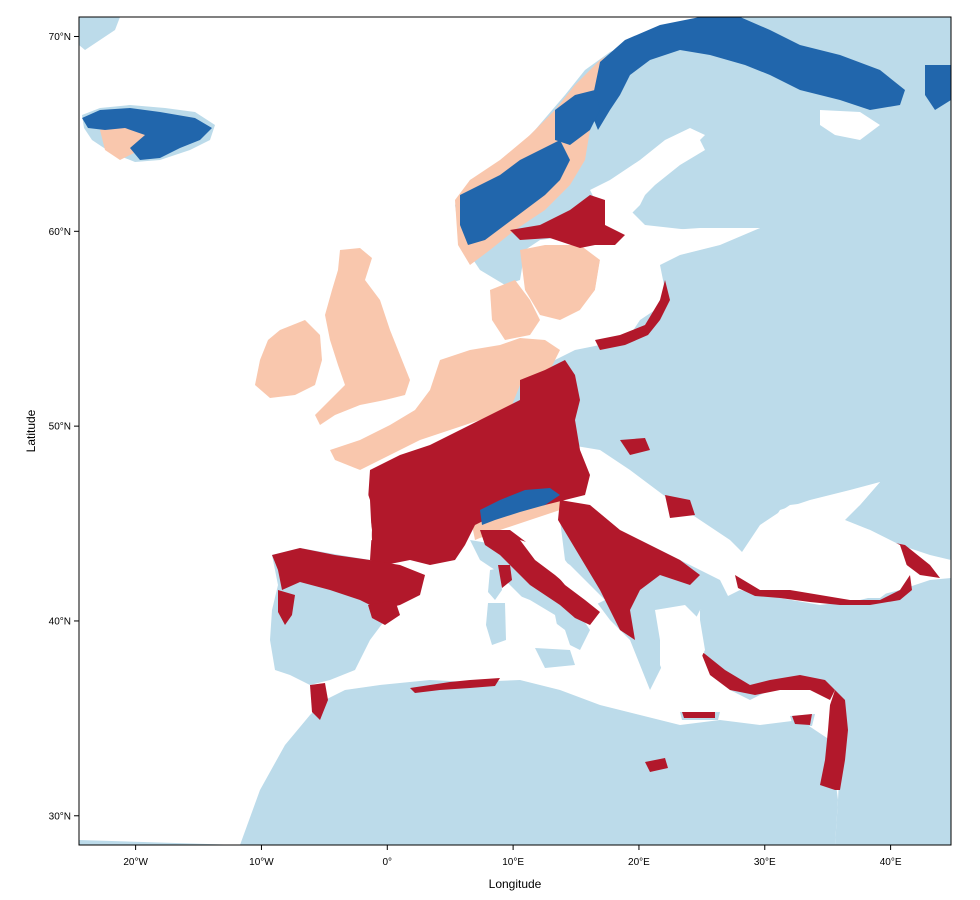 This screenshot has width=980, height=900. I want to click on region-italy, so click(540, 577).